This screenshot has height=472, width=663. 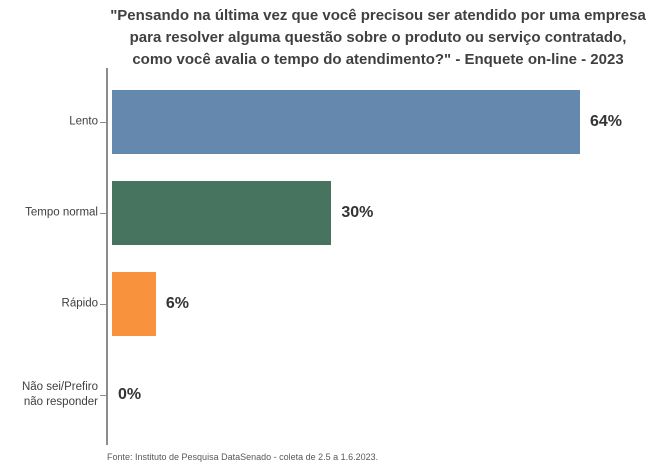 What do you see at coordinates (177, 303) in the screenshot?
I see `value-label-rapido: 6%` at bounding box center [177, 303].